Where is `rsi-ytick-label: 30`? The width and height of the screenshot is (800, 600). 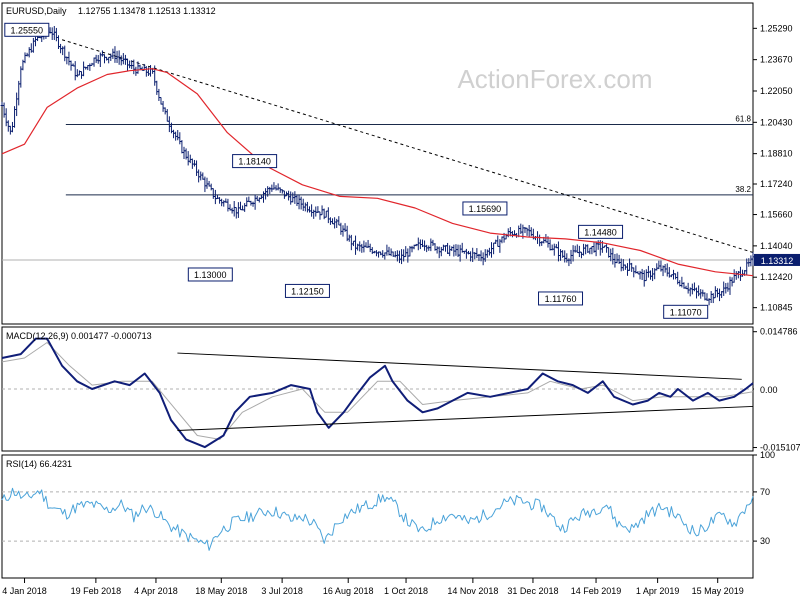
rsi-ytick-label: 30 is located at coordinates (765, 541).